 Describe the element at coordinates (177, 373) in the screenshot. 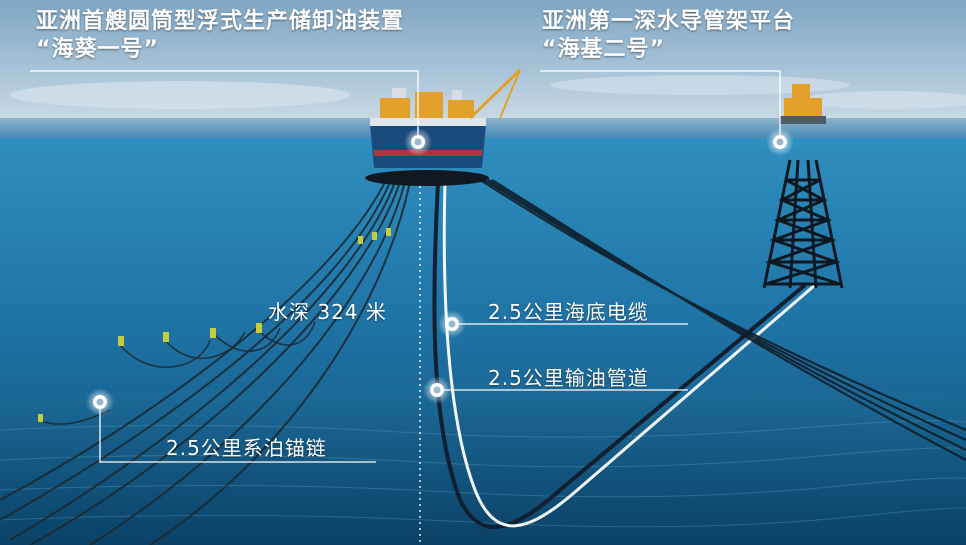

I see `mooring-buoy-links` at that location.